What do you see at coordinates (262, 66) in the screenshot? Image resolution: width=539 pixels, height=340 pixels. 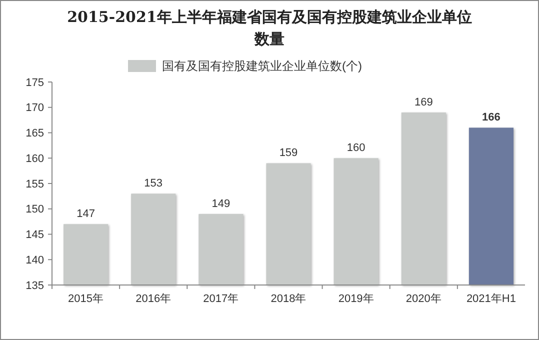 I see `legend-label: 国有及国有控股建筑业企业单位数(个)` at bounding box center [262, 66].